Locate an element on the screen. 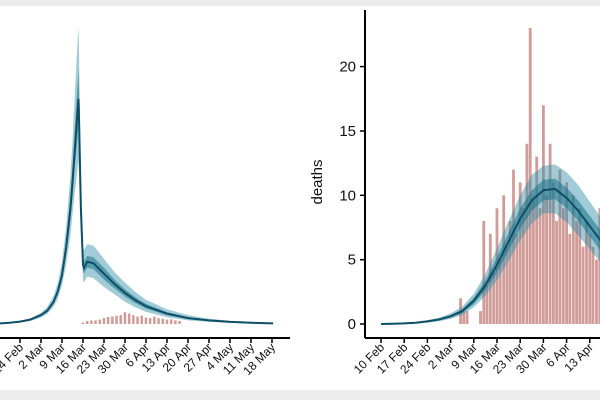 This screenshot has height=400, width=600. right-credible-band-outer is located at coordinates (490, 244).